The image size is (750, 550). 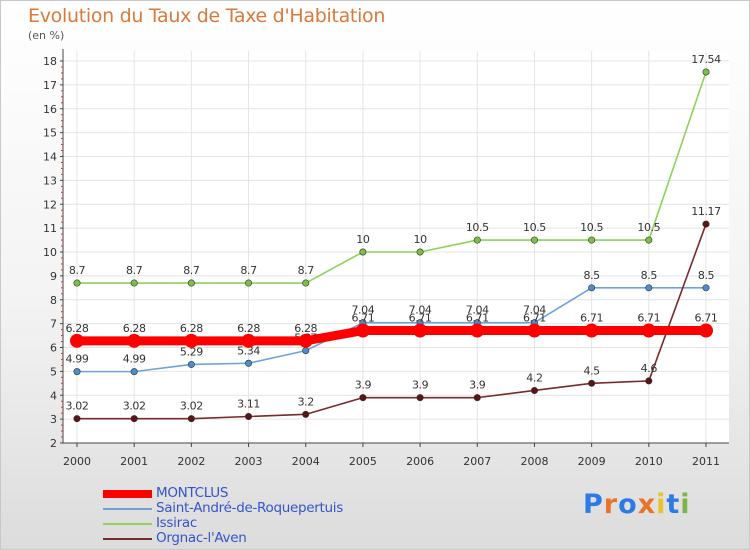 I want to click on chart-subtitle: (en %), so click(x=46, y=35).